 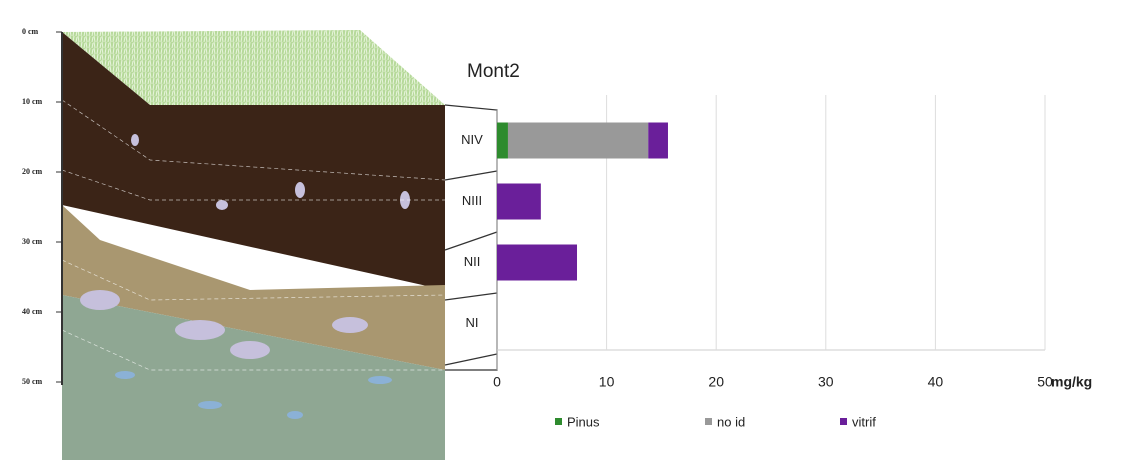 What do you see at coordinates (30, 31) in the screenshot?
I see `depth-label: 0 cm` at bounding box center [30, 31].